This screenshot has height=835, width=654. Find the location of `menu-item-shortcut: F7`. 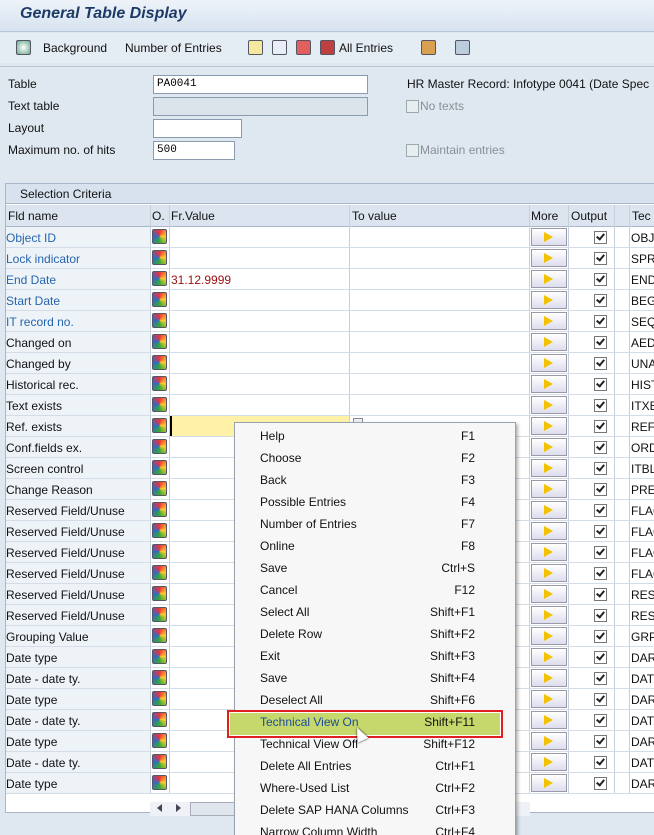

menu-item-shortcut: F7 is located at coordinates (467, 524).